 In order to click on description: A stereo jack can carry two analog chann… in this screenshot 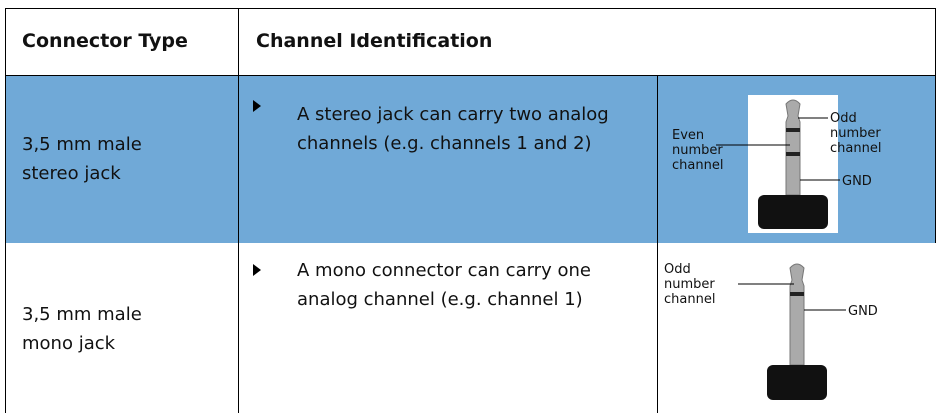, I will do `click(453, 129)`.